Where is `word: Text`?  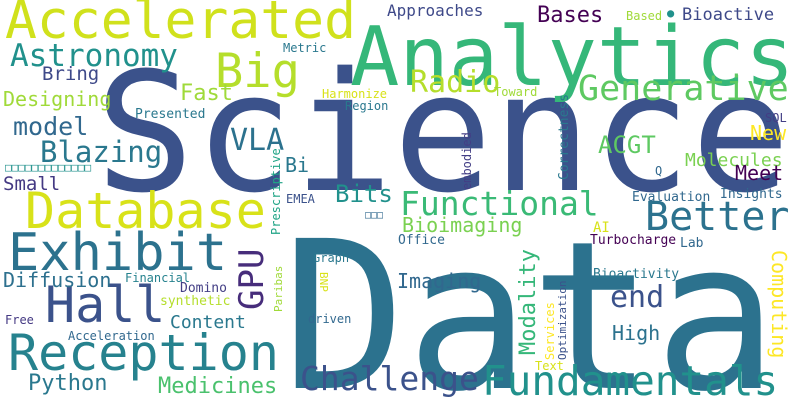
word: Text is located at coordinates (549, 366).